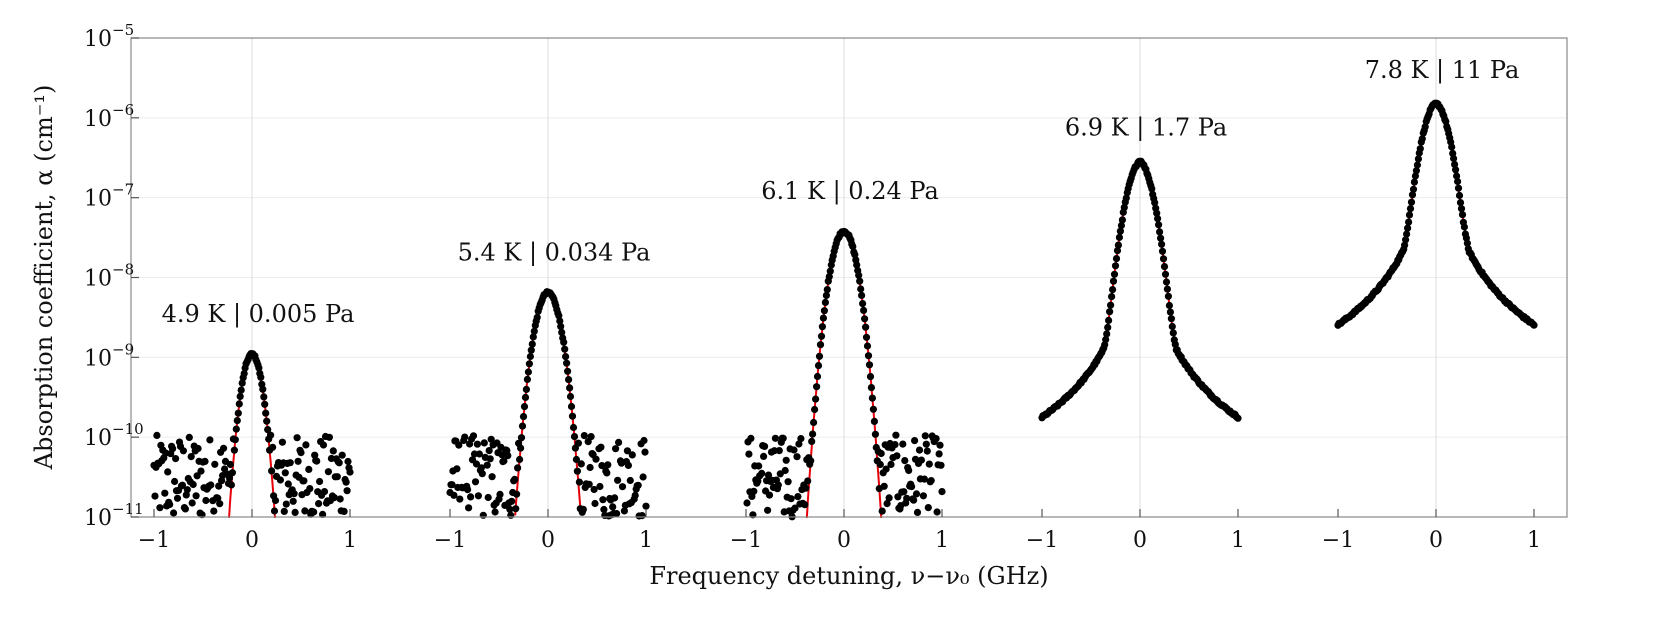 The image size is (1661, 638). I want to click on series-points, so click(252, 434).